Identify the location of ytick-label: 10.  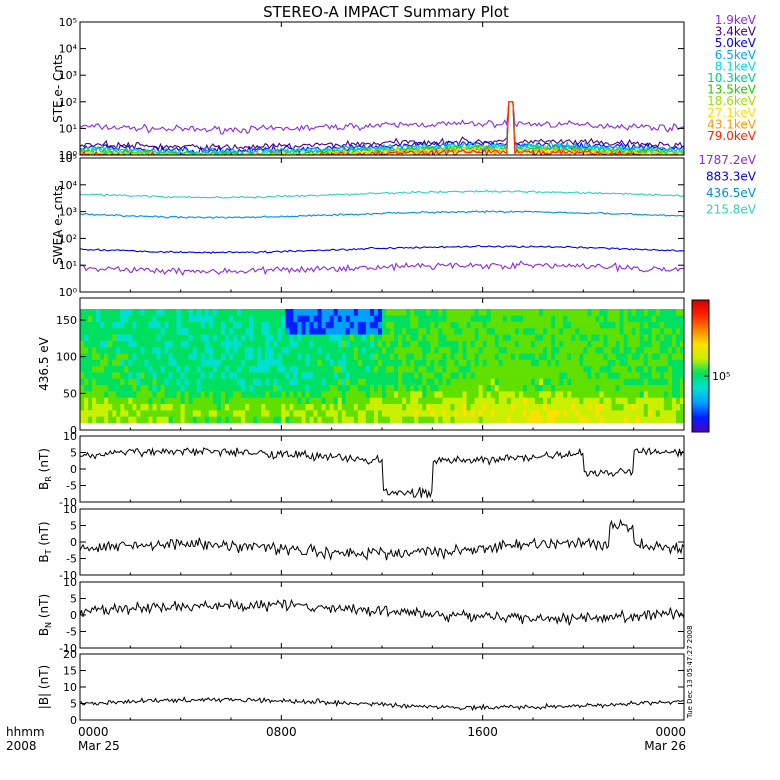
(70, 436).